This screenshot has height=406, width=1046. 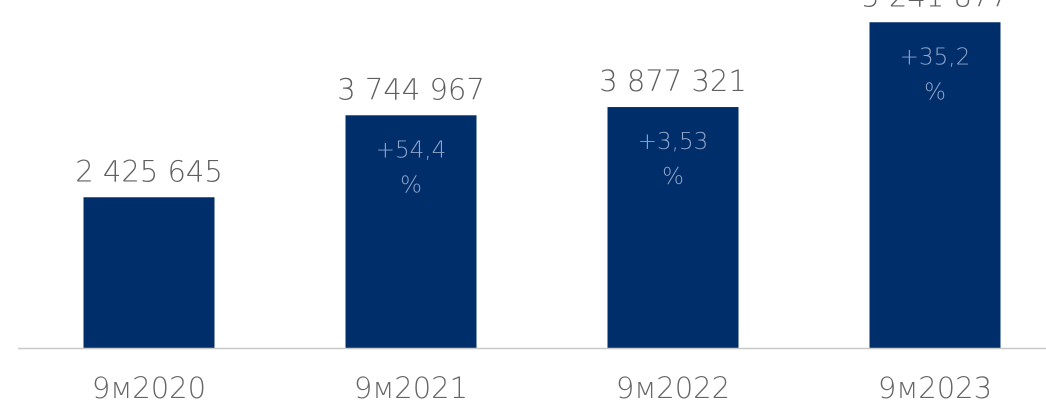 I want to click on category-label: 9м2022, so click(x=673, y=388).